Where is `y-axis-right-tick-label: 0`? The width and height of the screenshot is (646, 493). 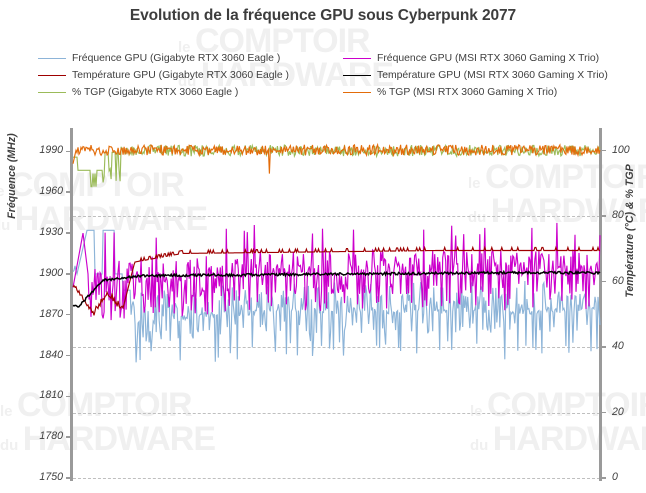 y-axis-right-tick-label: 0 is located at coordinates (615, 477).